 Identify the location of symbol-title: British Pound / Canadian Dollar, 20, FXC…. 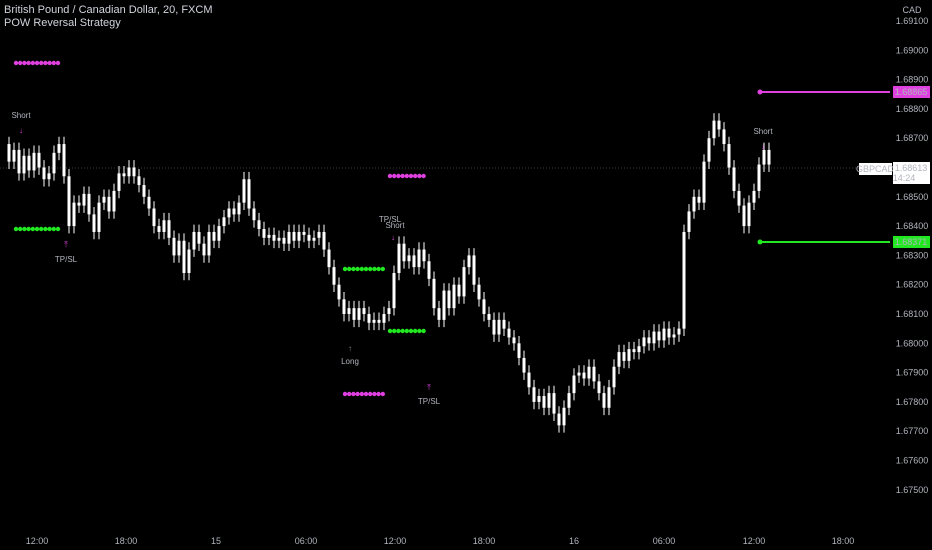
(108, 10).